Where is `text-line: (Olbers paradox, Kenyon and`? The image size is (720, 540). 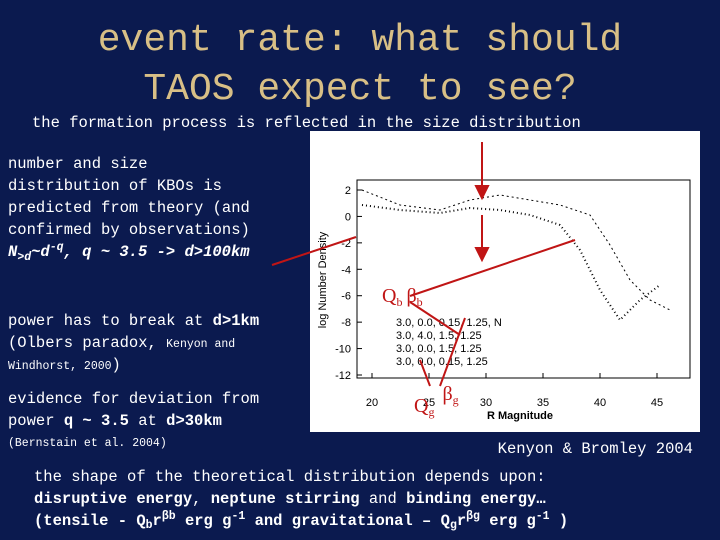 text-line: (Olbers paradox, Kenyon and is located at coordinates (121, 343).